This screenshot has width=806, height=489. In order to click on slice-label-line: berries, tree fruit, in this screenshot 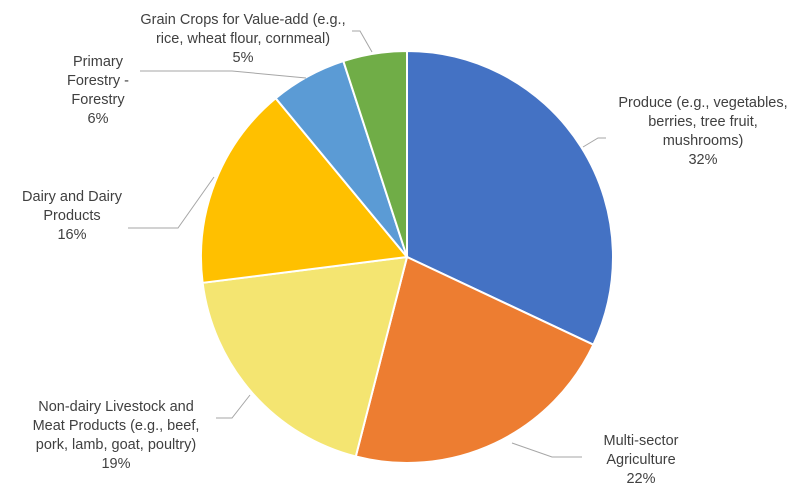, I will do `click(703, 122)`.